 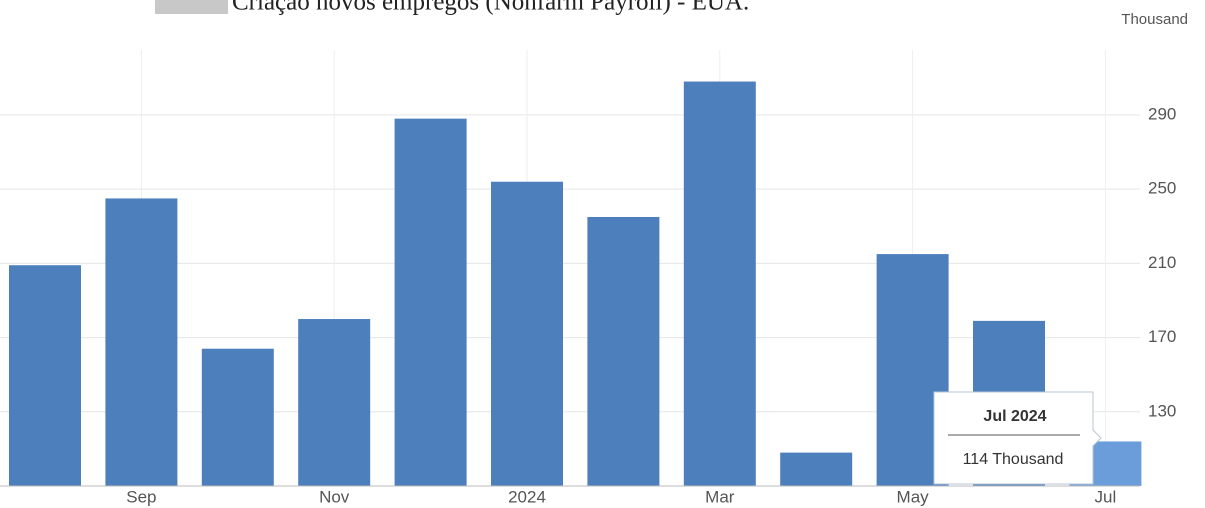 I want to click on x-tick-label: Mar, so click(x=720, y=496).